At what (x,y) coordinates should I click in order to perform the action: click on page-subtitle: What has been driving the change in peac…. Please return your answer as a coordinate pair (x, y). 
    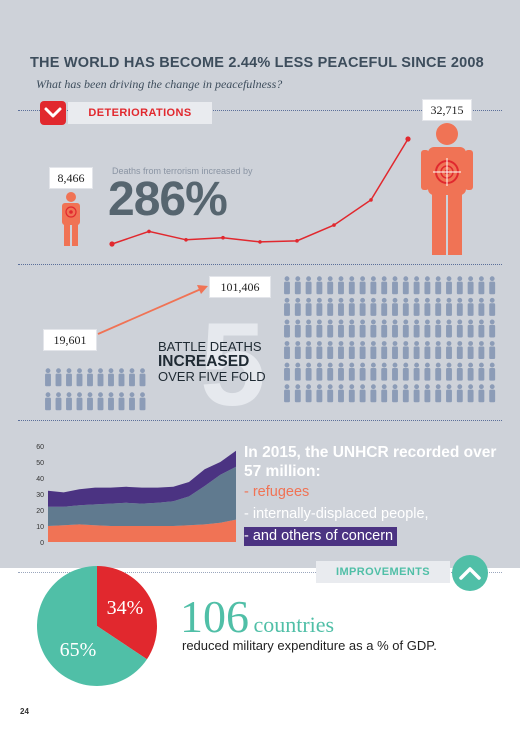
    Looking at the image, I should click on (159, 84).